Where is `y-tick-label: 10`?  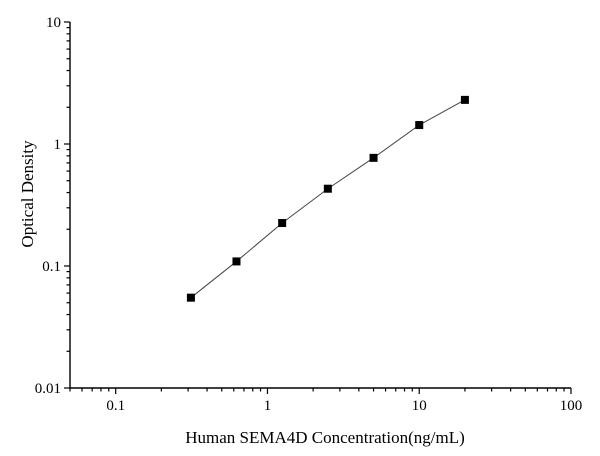 y-tick-label: 10 is located at coordinates (53, 23).